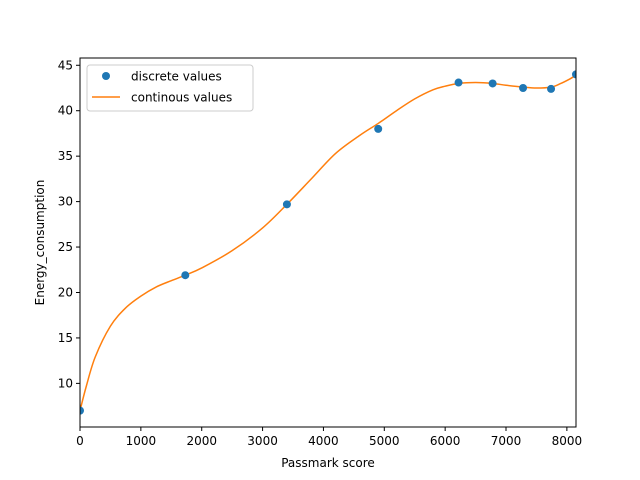 This screenshot has width=640, height=480. I want to click on x-tick-label: 4000, so click(323, 441).